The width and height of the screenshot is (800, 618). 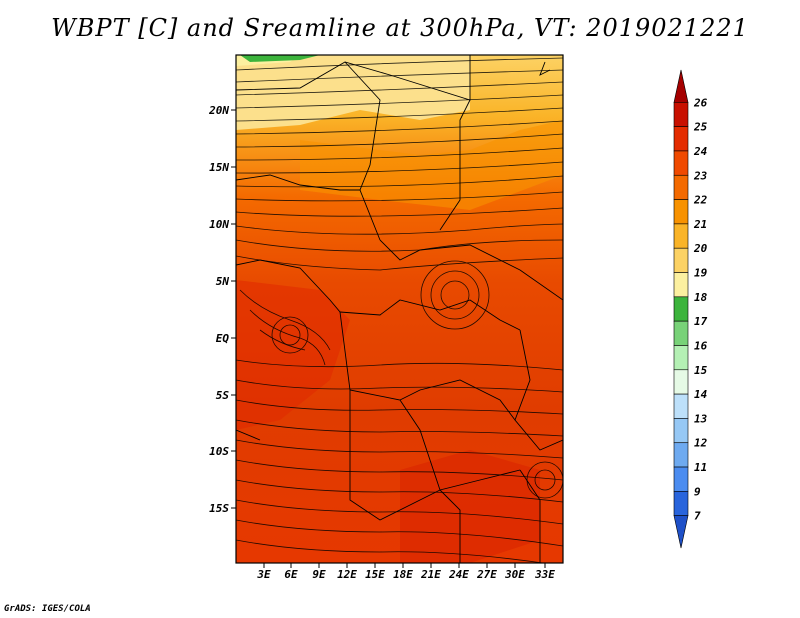 I want to click on lat-tick-label: 5N, so click(x=223, y=281).